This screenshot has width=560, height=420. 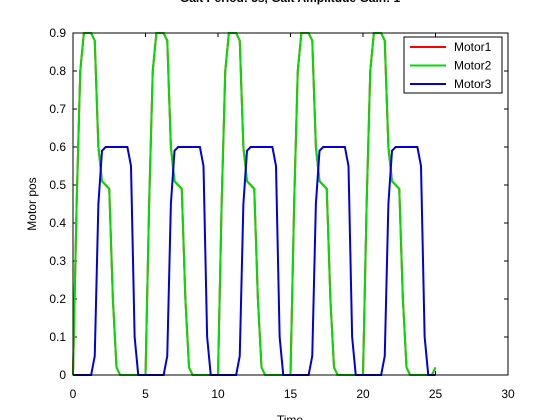 I want to click on x-tick-label: 20, so click(x=363, y=394).